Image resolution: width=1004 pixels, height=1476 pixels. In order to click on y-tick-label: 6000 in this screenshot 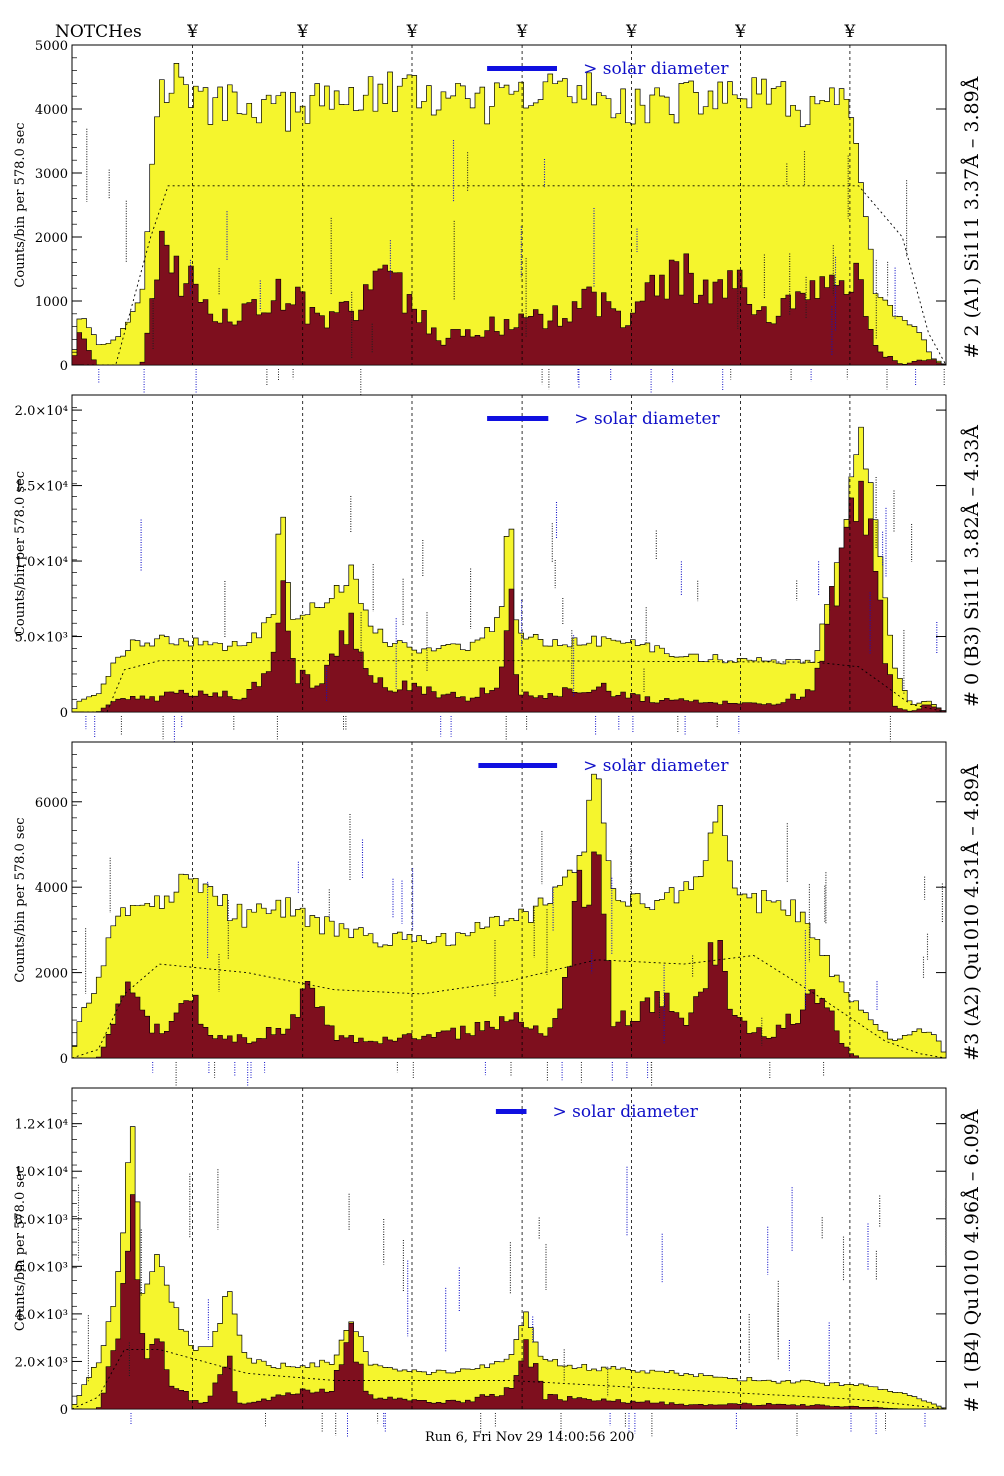, I will do `click(51, 803)`.